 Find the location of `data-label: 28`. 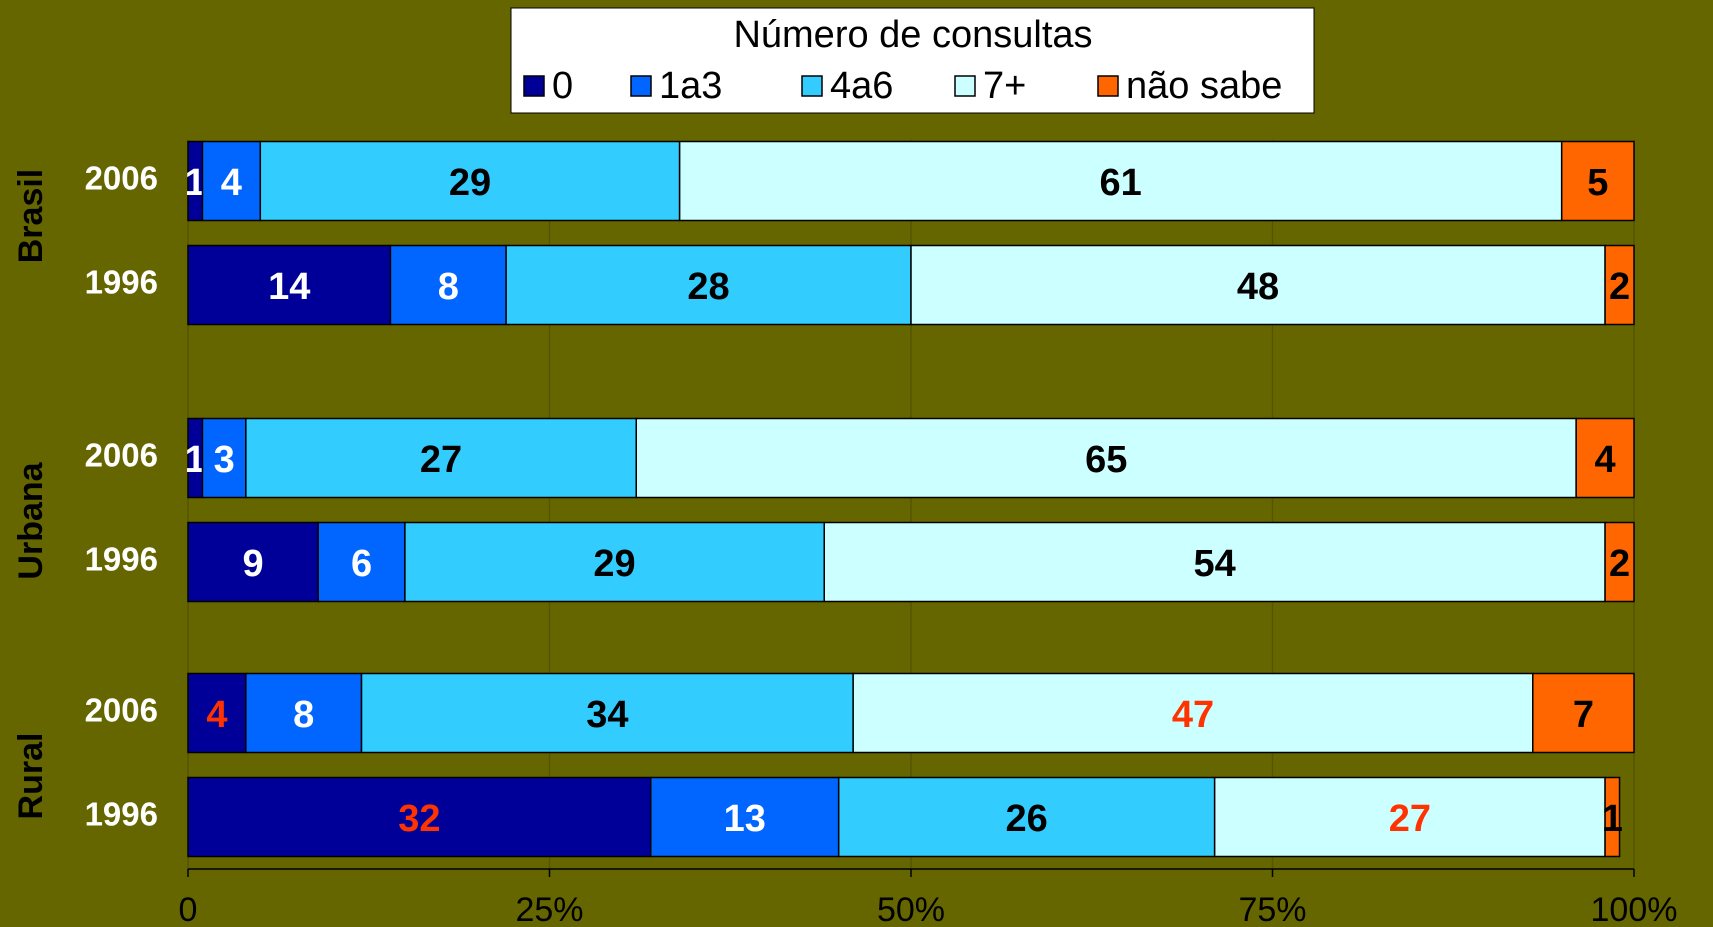

data-label: 28 is located at coordinates (708, 287).